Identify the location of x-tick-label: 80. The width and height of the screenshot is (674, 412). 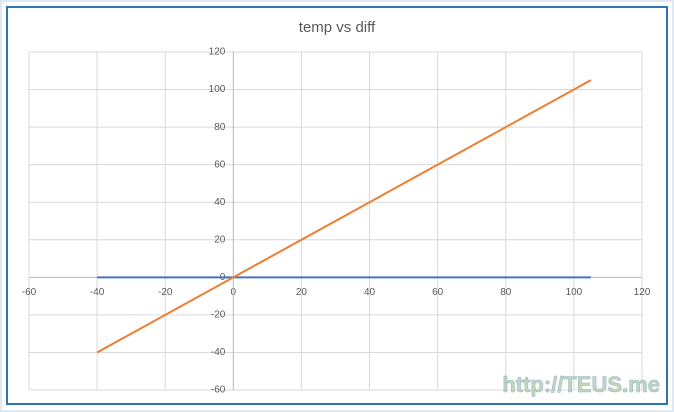
(506, 292).